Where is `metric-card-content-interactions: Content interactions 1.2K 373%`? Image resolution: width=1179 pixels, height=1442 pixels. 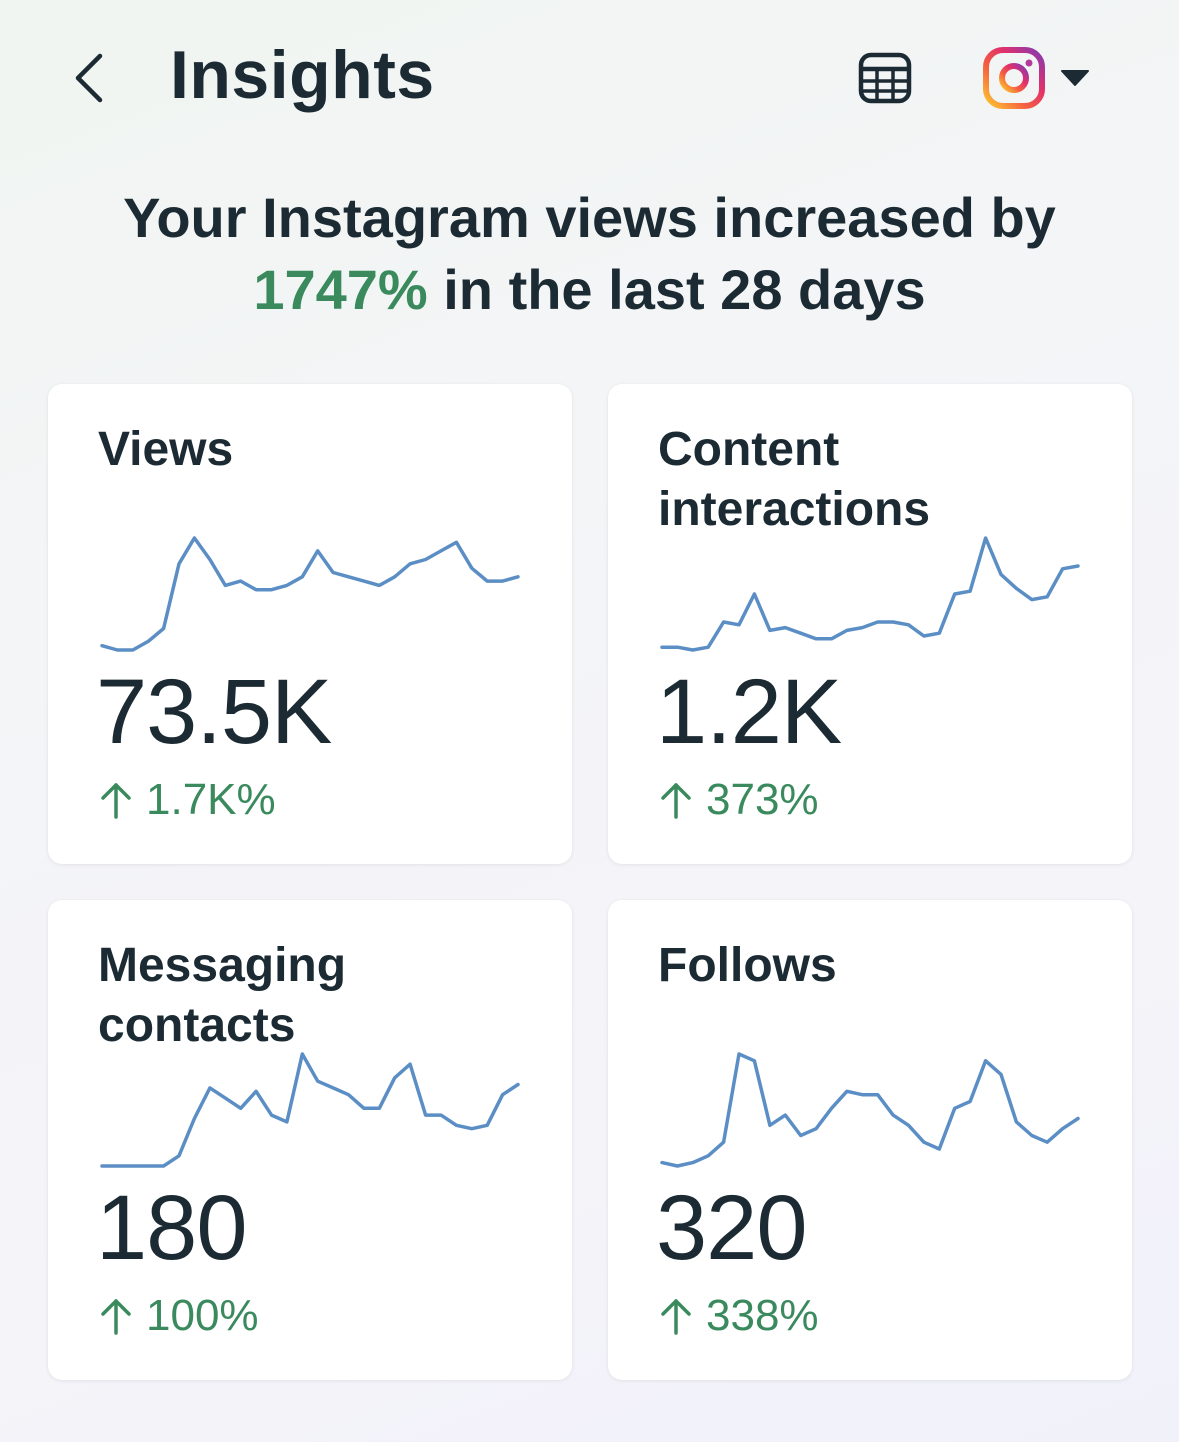
metric-card-content-interactions: Content interactions 1.2K 373% is located at coordinates (870, 624).